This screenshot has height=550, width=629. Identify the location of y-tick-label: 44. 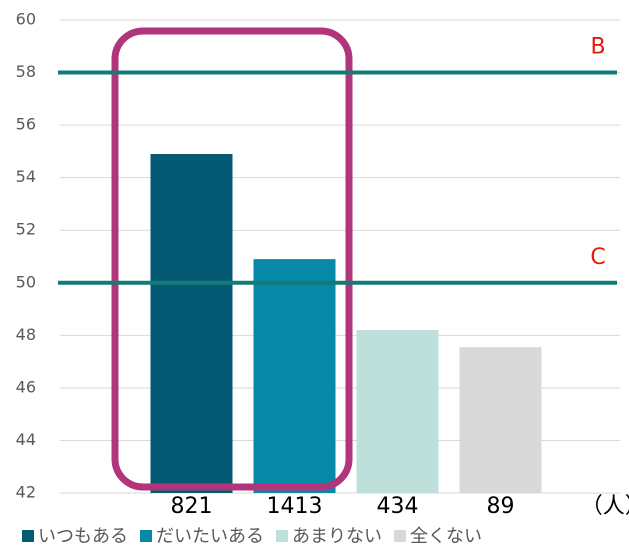
(26, 439).